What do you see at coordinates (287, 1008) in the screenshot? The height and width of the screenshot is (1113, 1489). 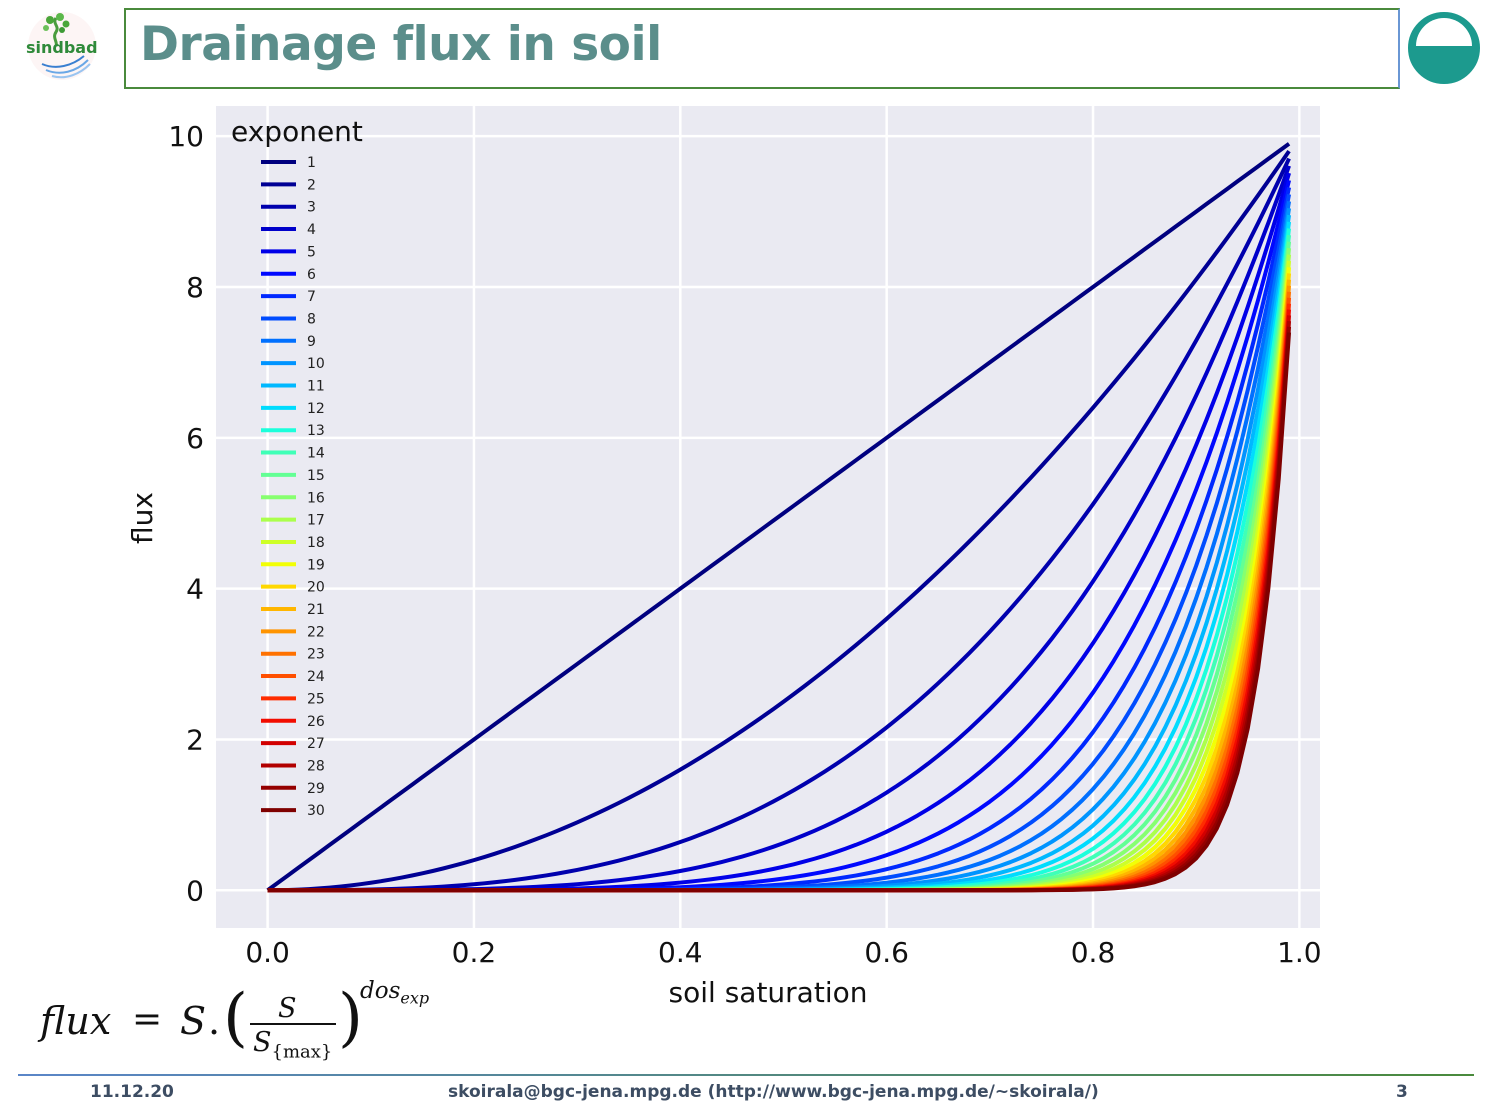 I see `formula-numerator: S` at bounding box center [287, 1008].